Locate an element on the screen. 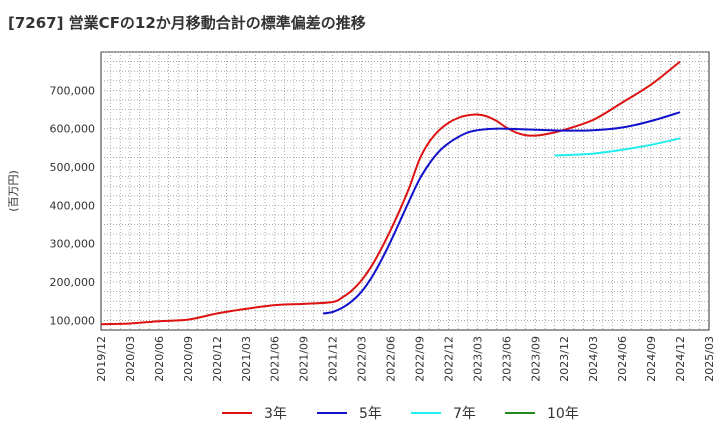  y-tick-label: 600,000 is located at coordinates (73, 129).